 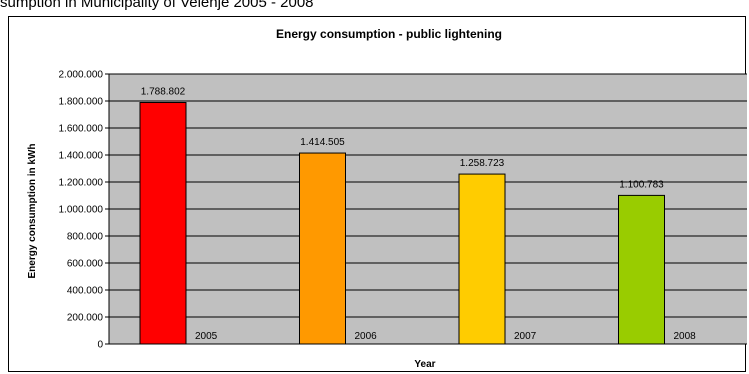 What do you see at coordinates (366, 336) in the screenshot?
I see `x-tick-label: 2006` at bounding box center [366, 336].